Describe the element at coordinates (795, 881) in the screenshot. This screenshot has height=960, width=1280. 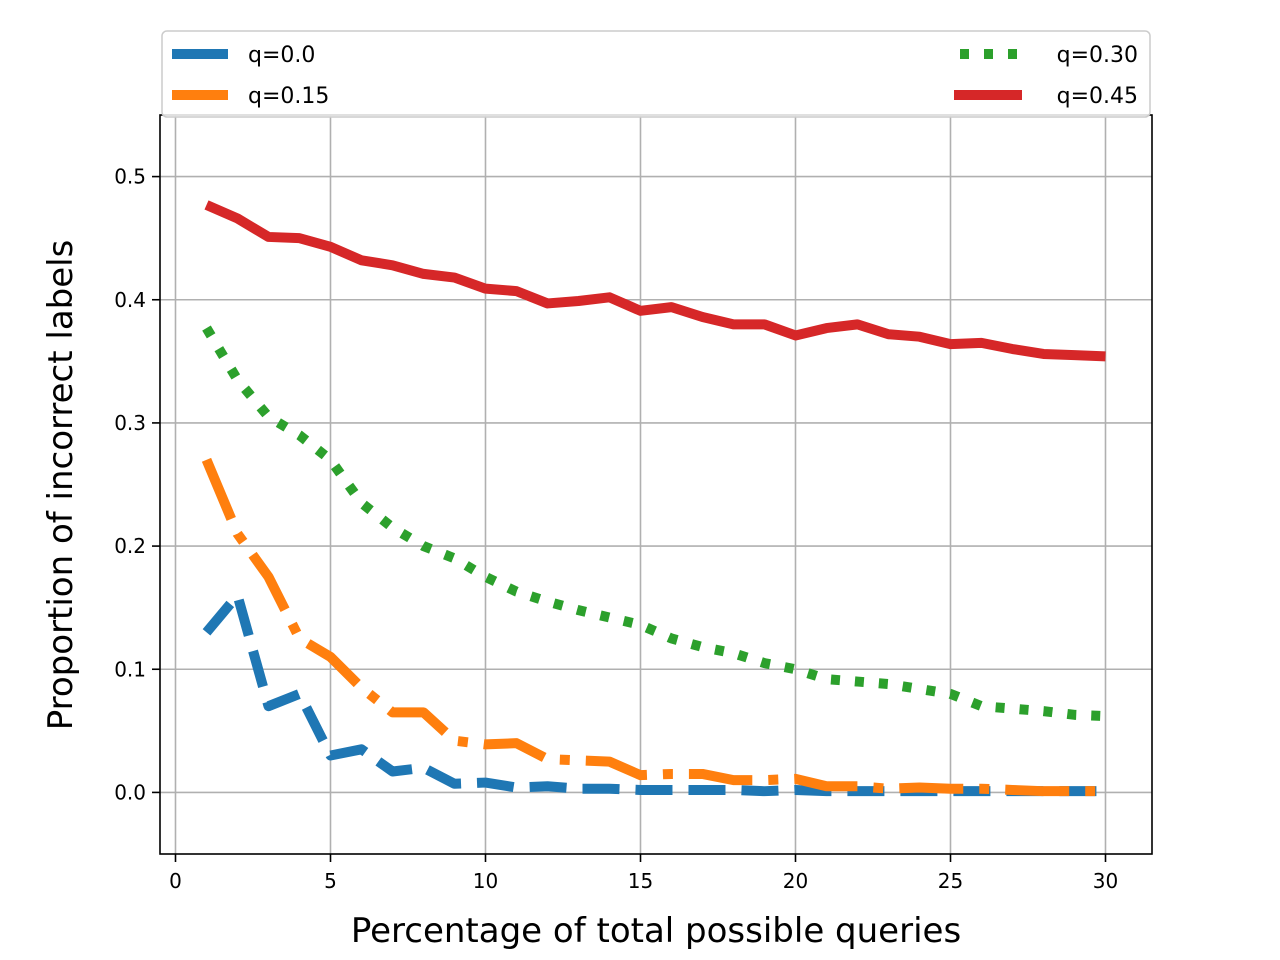
I see `x-tick-label: 20` at that location.